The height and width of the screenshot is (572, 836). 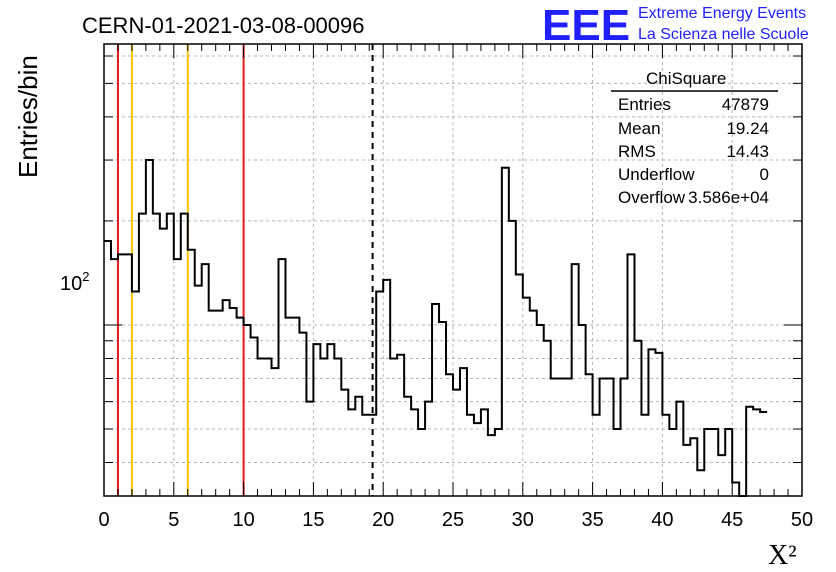 What do you see at coordinates (453, 520) in the screenshot?
I see `x-tick-label: 25` at bounding box center [453, 520].